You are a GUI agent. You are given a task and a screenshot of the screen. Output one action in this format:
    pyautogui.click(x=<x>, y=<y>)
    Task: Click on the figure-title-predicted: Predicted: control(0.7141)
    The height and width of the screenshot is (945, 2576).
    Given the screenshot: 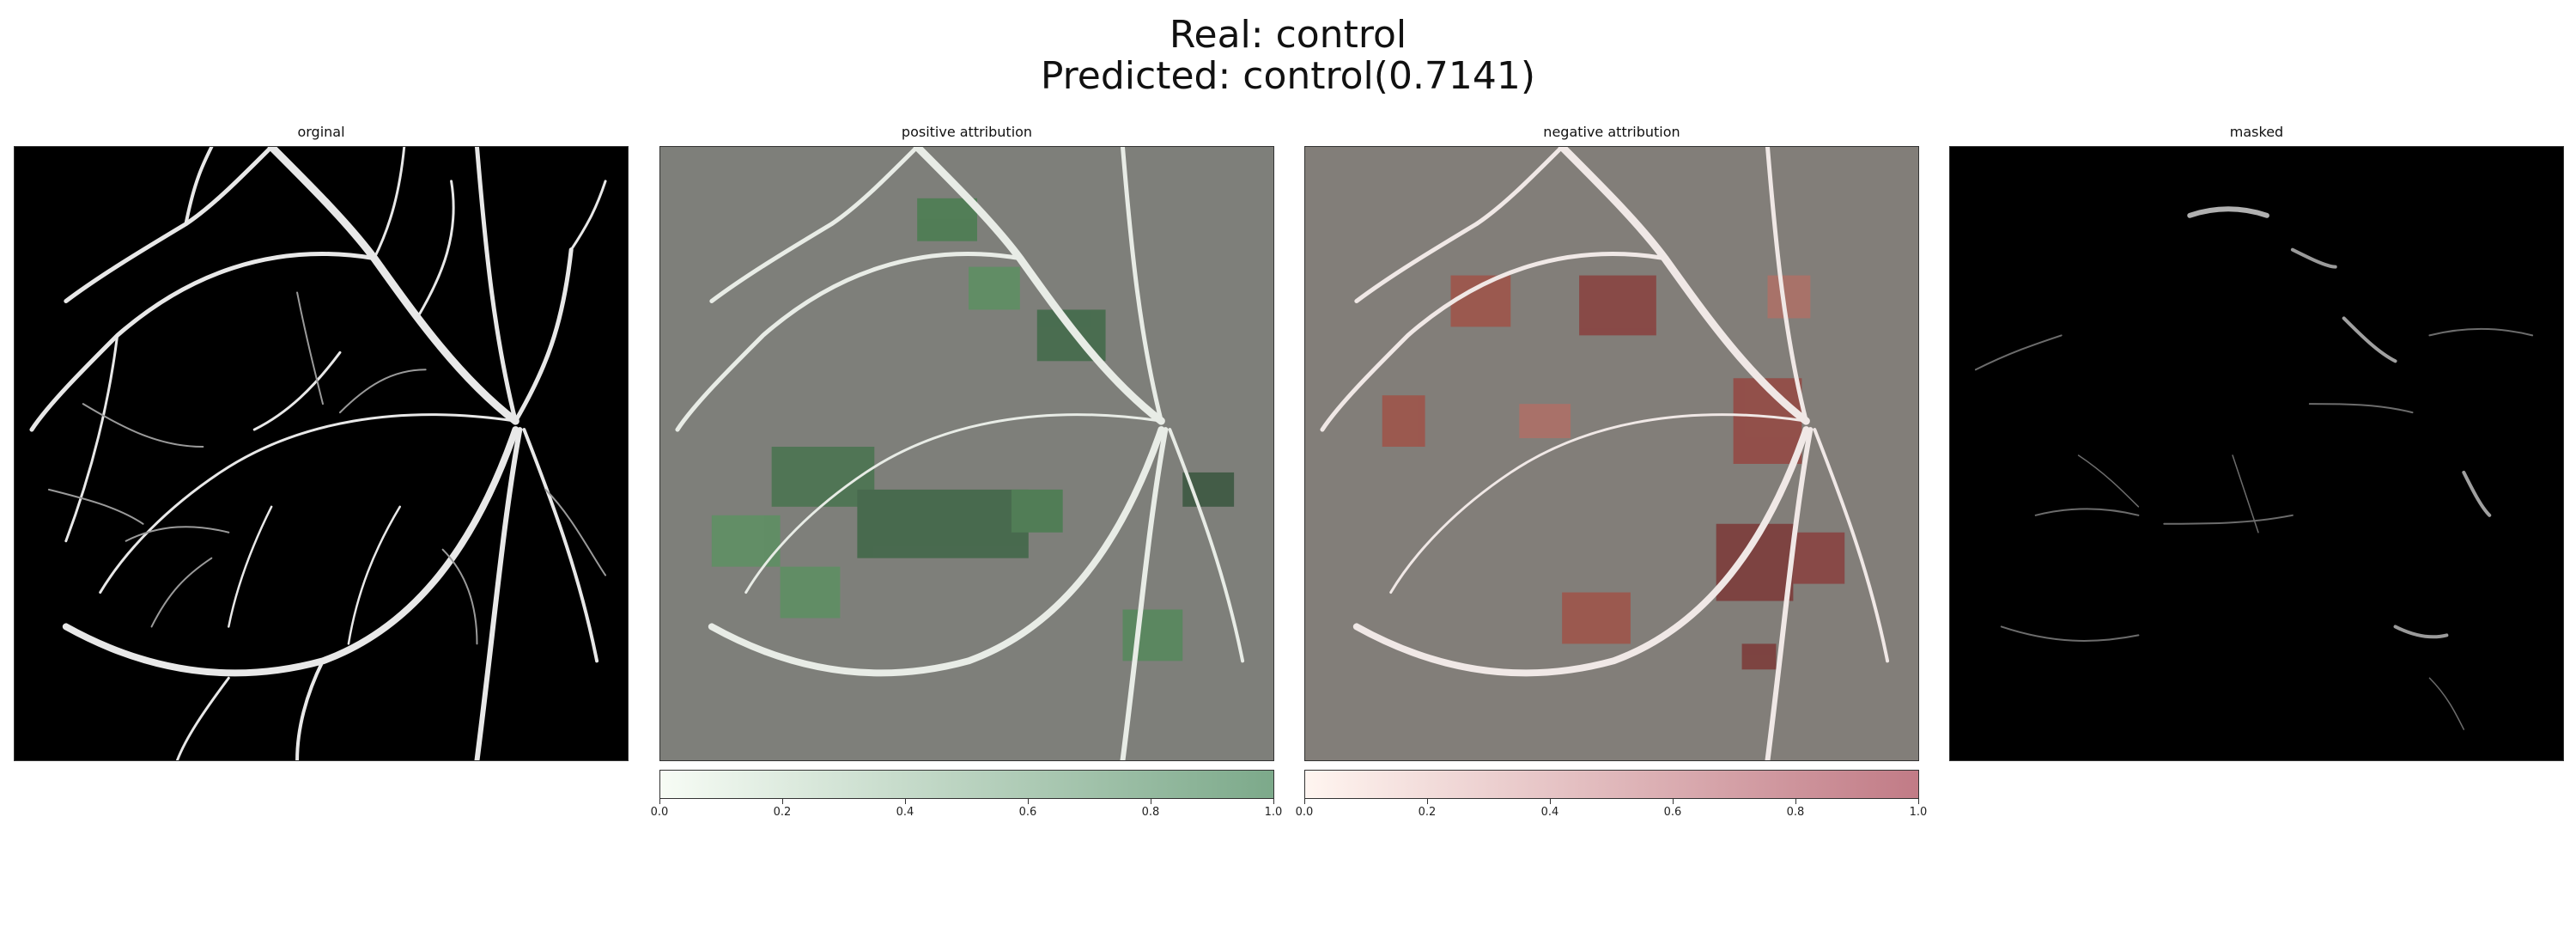 What is the action you would take?
    pyautogui.click(x=1288, y=76)
    